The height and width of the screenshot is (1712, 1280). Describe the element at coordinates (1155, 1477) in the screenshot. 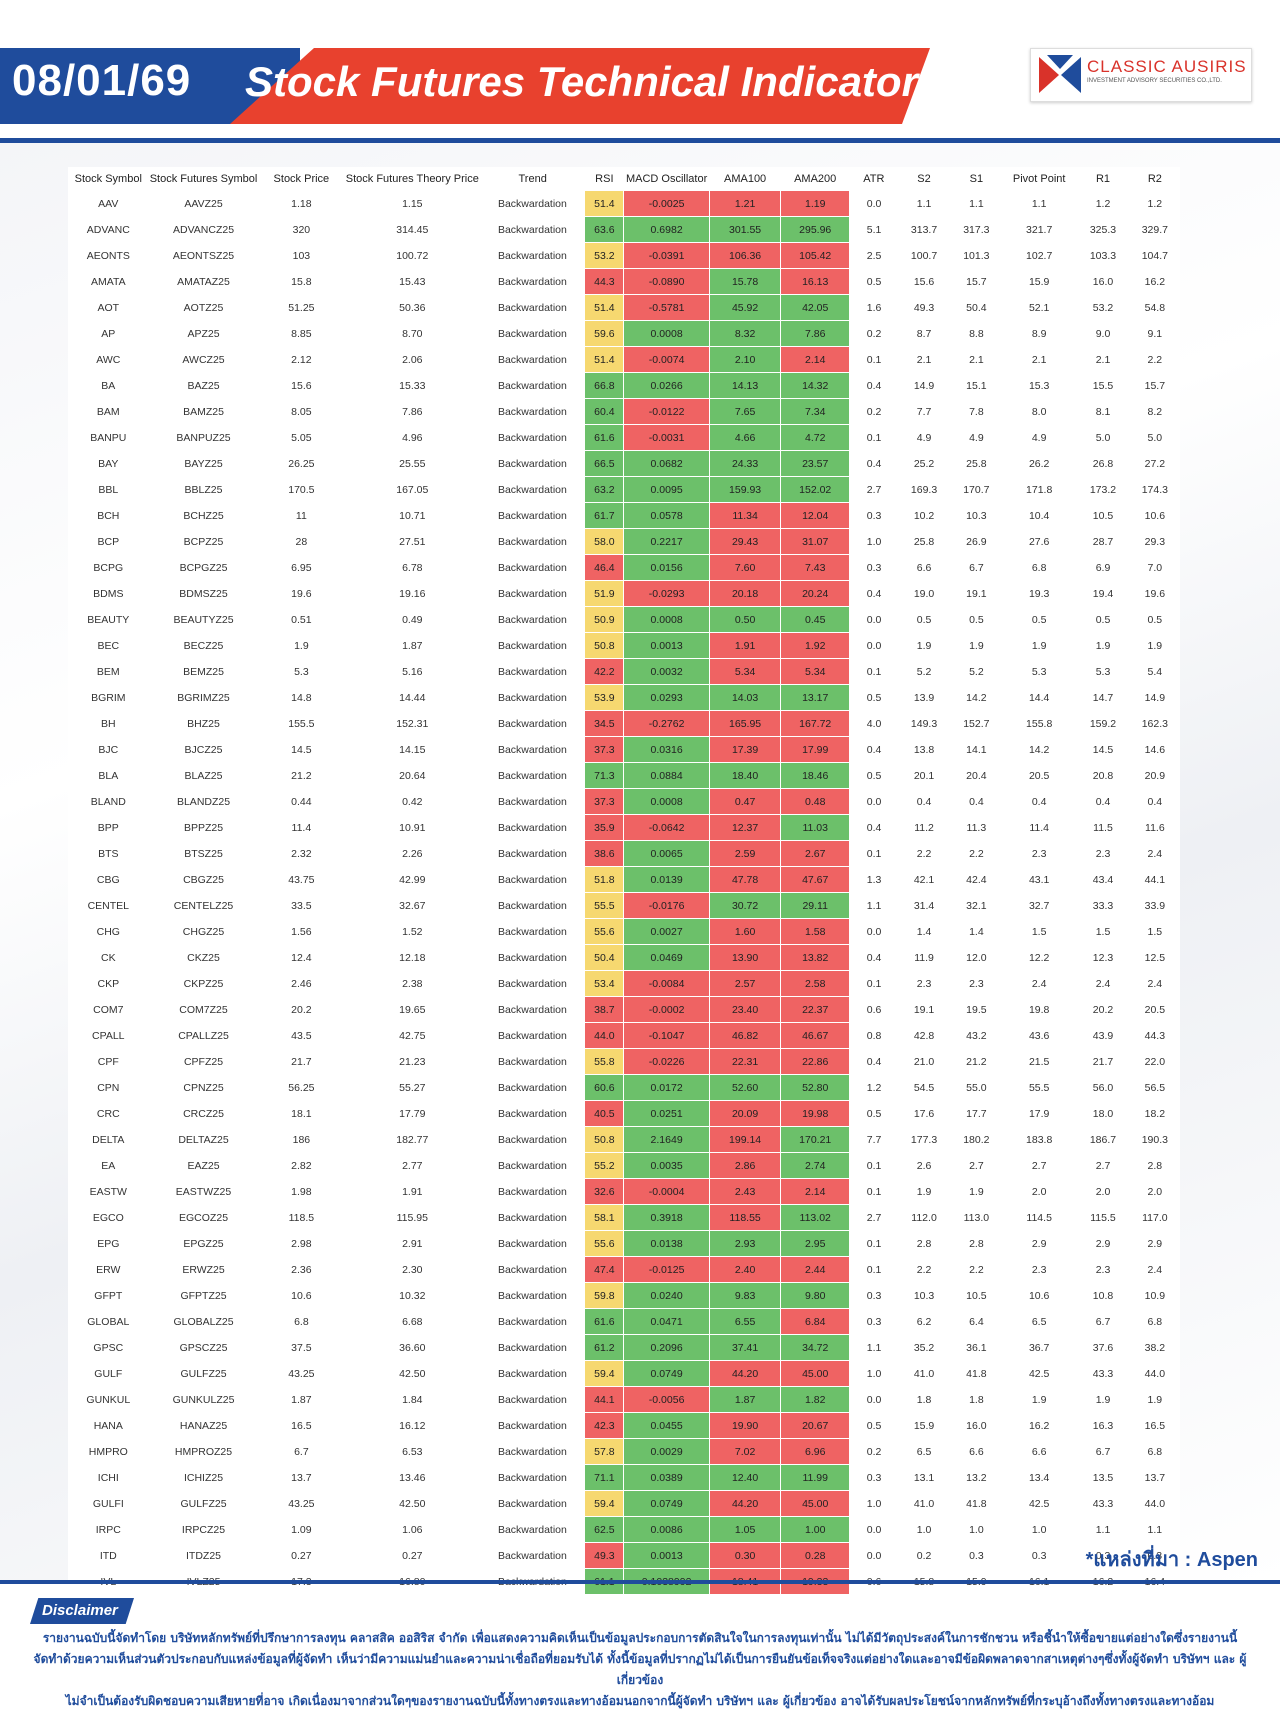

I see `table-cell: 13.7` at that location.